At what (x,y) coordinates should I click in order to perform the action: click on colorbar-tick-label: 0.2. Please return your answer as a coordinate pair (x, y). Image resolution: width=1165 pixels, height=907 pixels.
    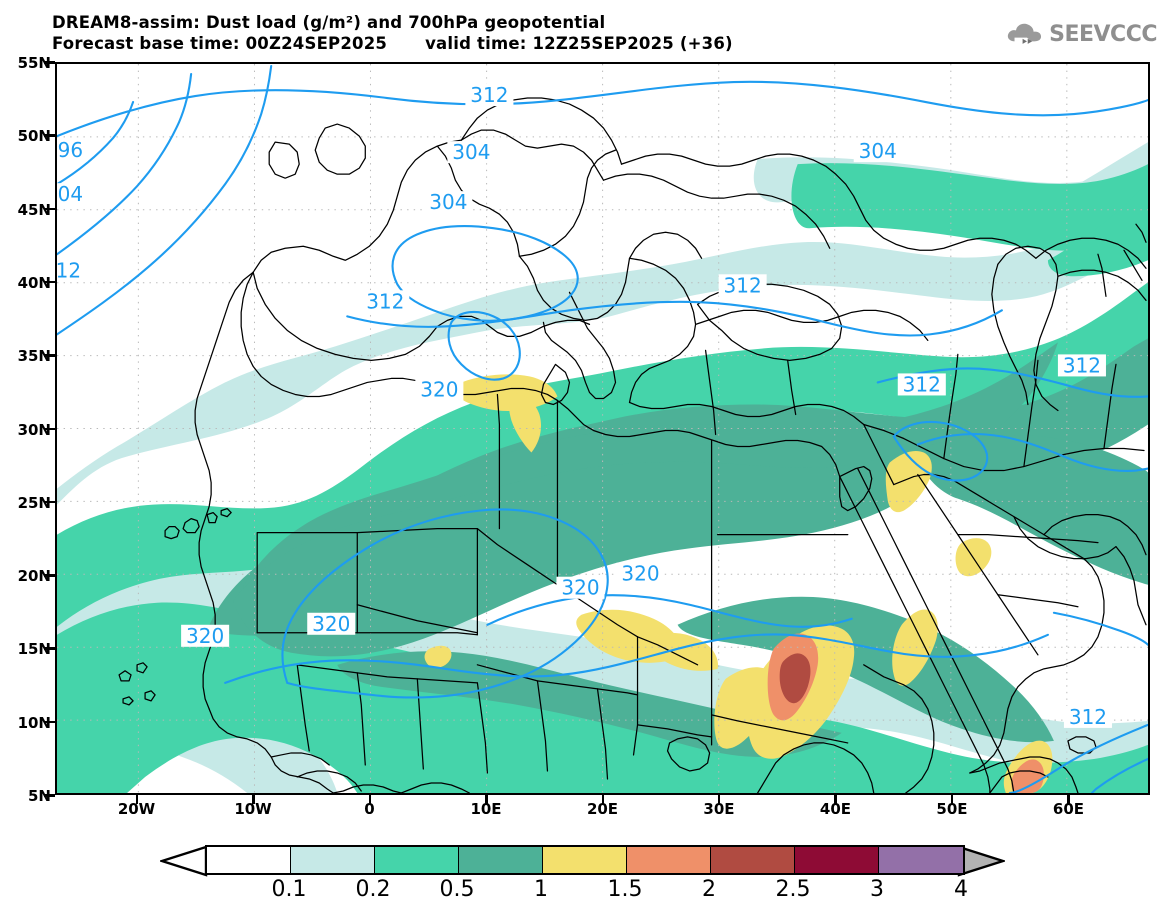
    Looking at the image, I should click on (373, 889).